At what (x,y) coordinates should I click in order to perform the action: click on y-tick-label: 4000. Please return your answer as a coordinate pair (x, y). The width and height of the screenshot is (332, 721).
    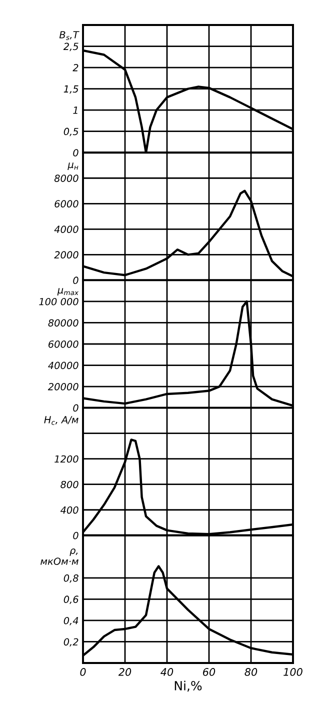
    Looking at the image, I should click on (66, 229).